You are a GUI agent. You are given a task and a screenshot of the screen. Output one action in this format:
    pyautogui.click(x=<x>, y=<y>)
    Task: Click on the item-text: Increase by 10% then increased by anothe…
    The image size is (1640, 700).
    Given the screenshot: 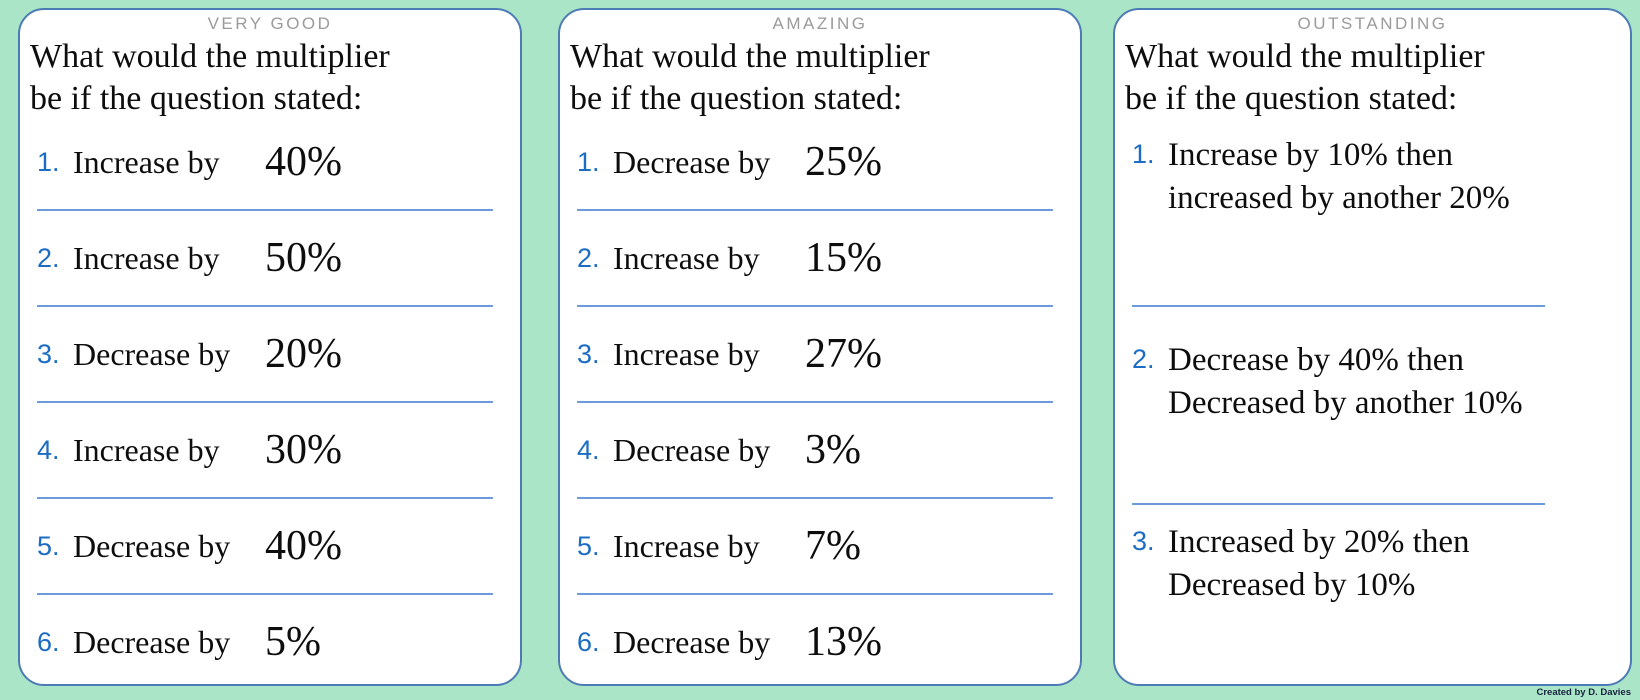 What is the action you would take?
    pyautogui.click(x=1339, y=177)
    